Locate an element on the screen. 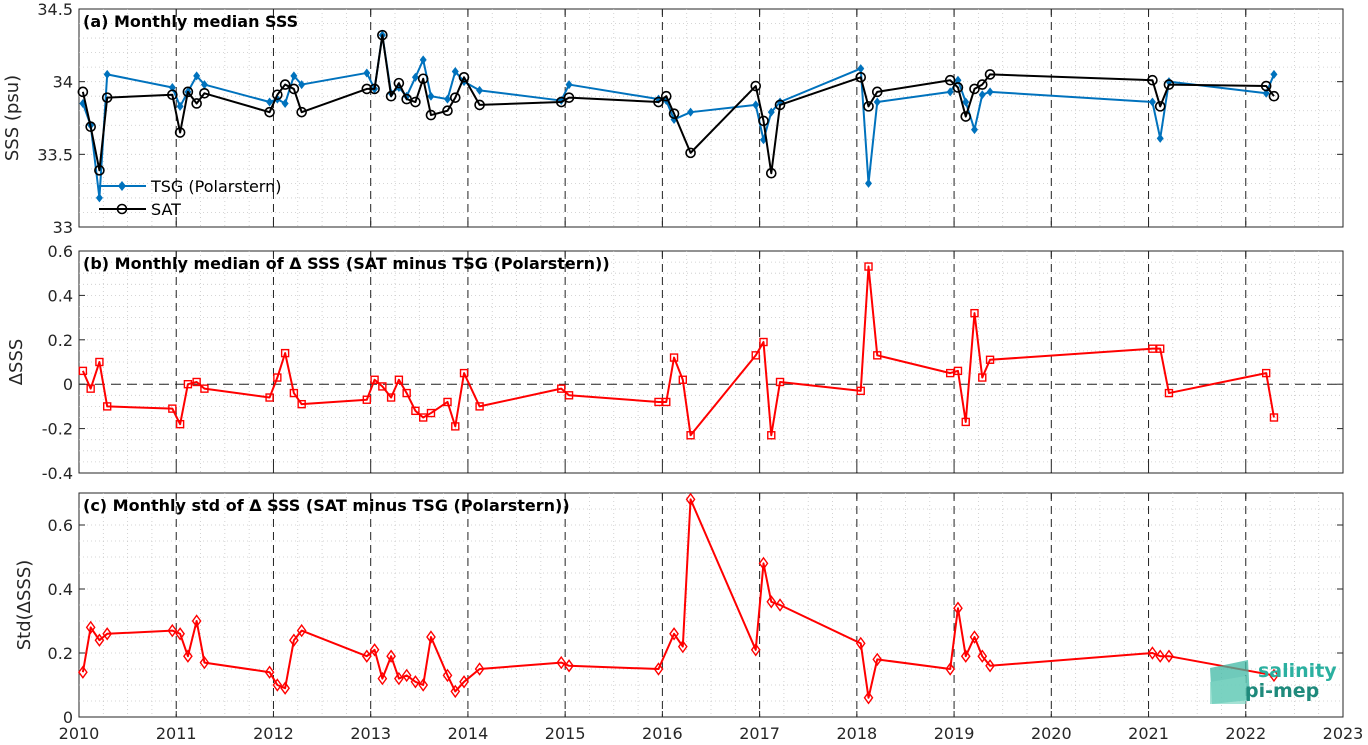 Image resolution: width=1368 pixels, height=745 pixels. panel-b-ylabel: ΔSSS is located at coordinates (16, 362).